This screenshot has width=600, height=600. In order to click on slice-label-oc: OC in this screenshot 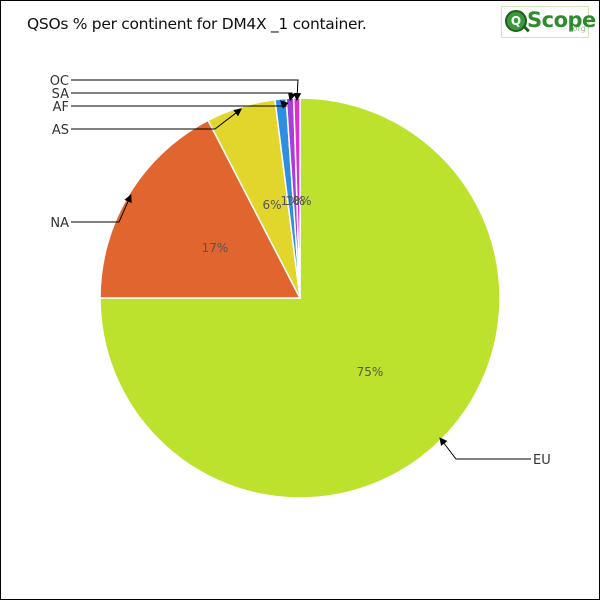, I will do `click(59, 81)`.